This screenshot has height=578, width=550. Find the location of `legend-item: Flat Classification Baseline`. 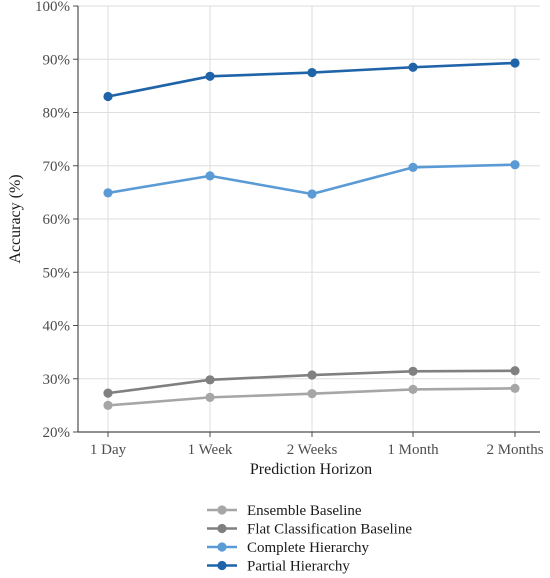

legend-item: Flat Classification Baseline is located at coordinates (309, 530).